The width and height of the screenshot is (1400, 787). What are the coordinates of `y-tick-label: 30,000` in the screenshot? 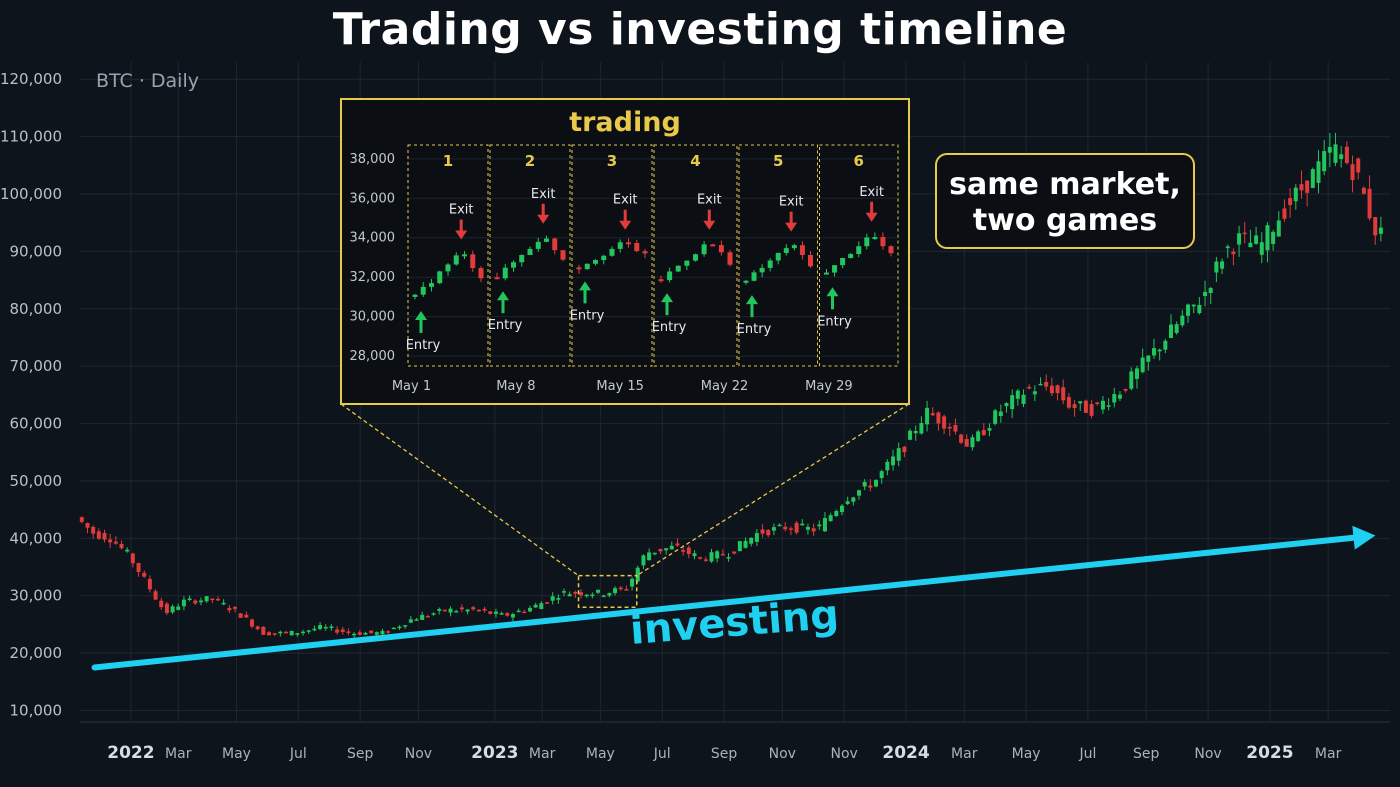 It's located at (36, 596).